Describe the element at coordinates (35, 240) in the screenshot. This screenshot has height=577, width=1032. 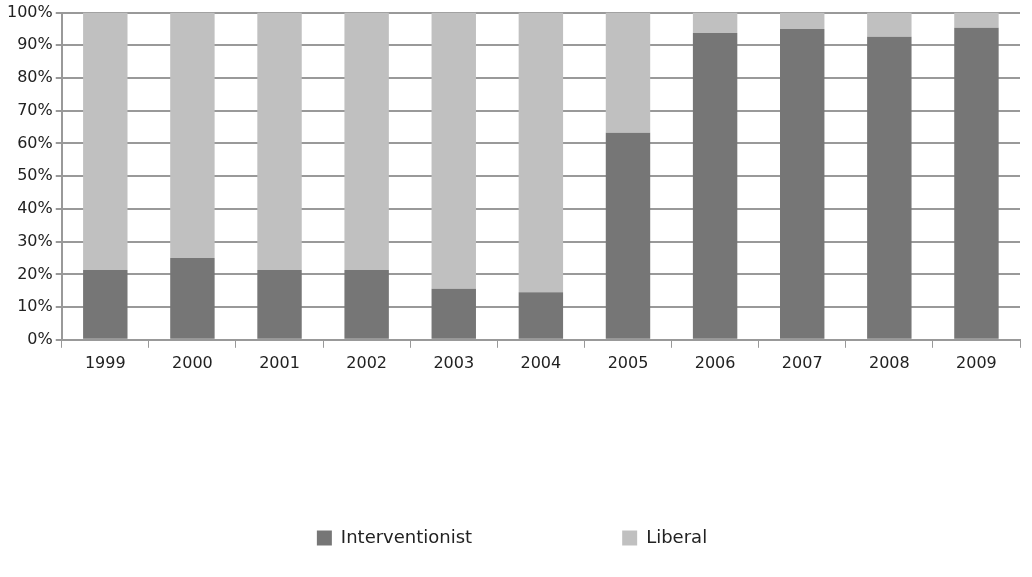
I see `y-tick-label: 30%` at that location.